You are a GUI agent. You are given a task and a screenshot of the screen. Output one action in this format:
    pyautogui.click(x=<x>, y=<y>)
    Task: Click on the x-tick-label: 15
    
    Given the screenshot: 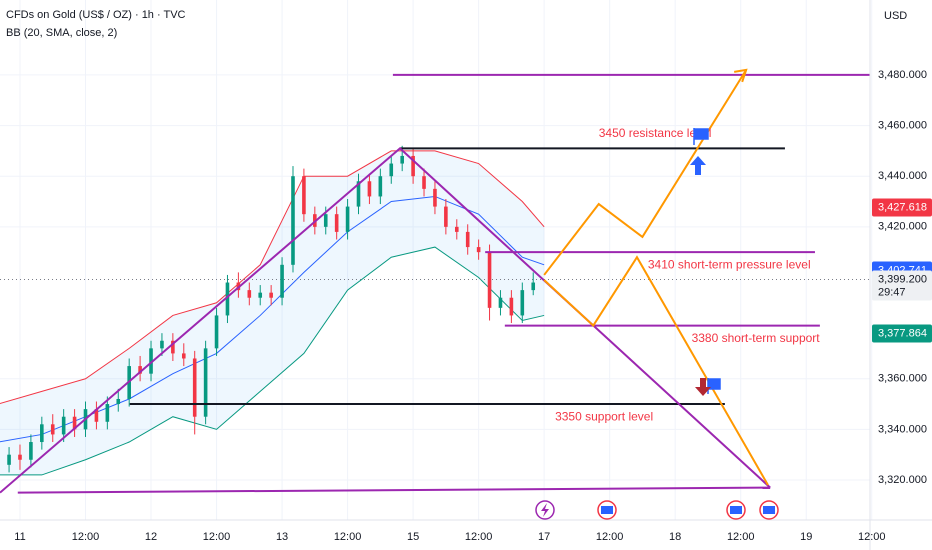 What is the action you would take?
    pyautogui.click(x=413, y=537)
    